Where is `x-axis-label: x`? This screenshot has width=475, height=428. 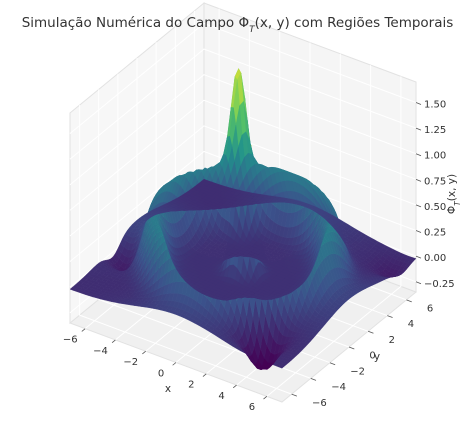 x-axis-label: x is located at coordinates (168, 389).